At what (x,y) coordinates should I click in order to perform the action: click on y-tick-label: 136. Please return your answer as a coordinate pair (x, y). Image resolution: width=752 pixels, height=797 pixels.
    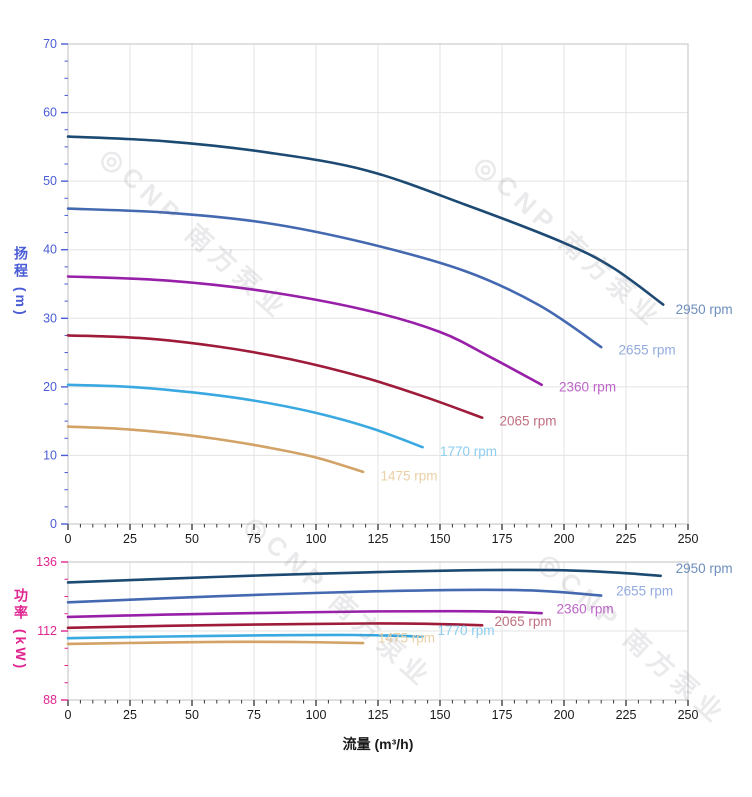
    Looking at the image, I should click on (46, 562).